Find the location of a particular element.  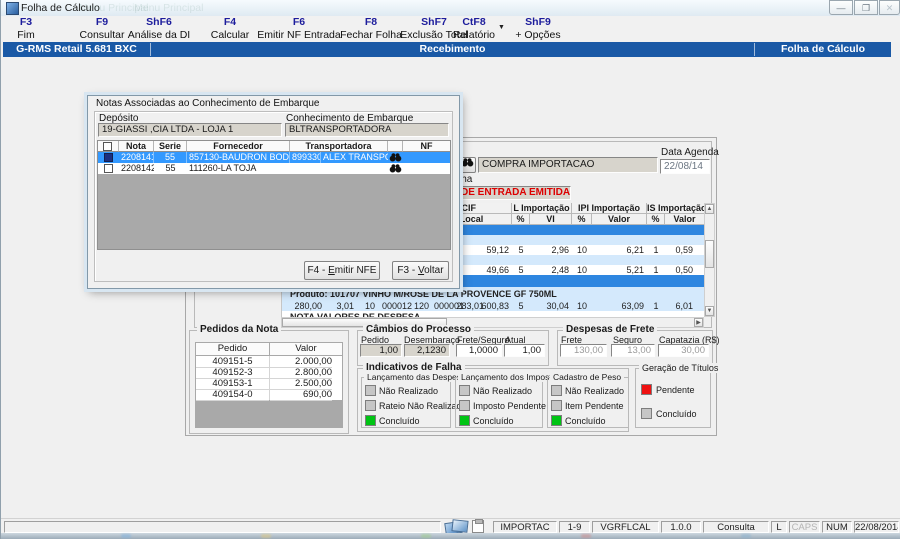

app-icon is located at coordinates (12, 8).